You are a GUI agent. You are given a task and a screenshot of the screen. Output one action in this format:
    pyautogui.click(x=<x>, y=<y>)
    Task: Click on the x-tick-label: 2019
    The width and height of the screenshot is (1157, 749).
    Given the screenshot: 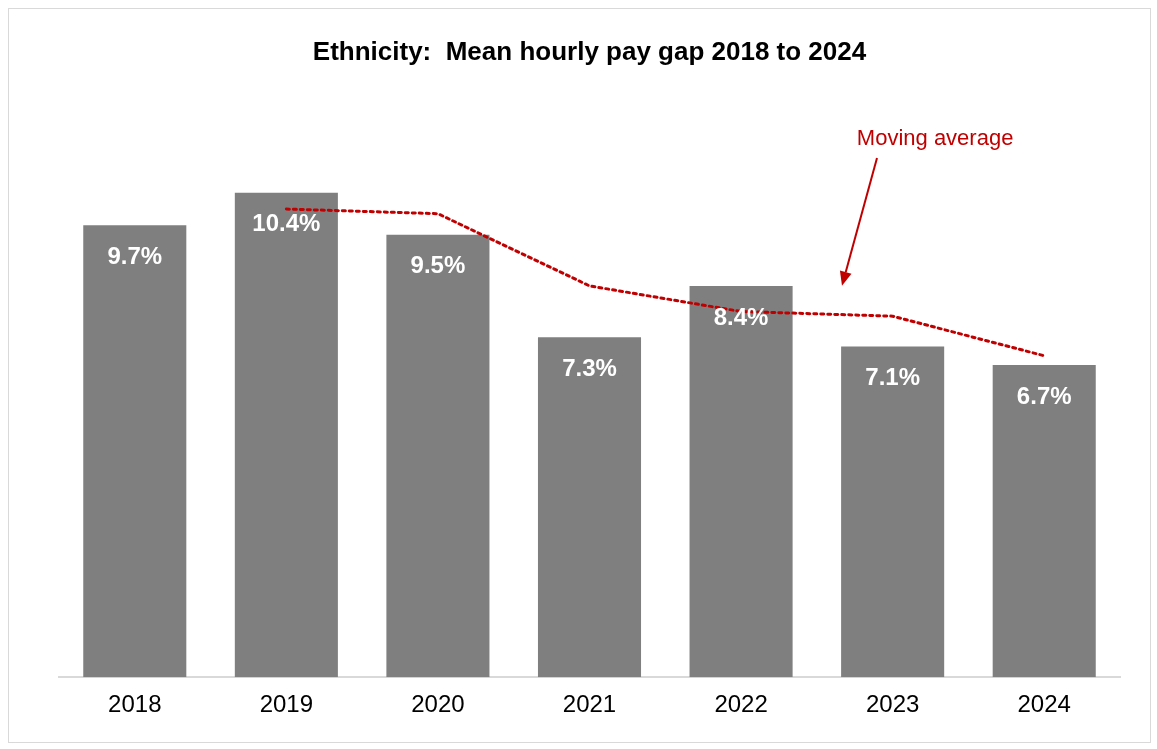 What is the action you would take?
    pyautogui.click(x=286, y=704)
    